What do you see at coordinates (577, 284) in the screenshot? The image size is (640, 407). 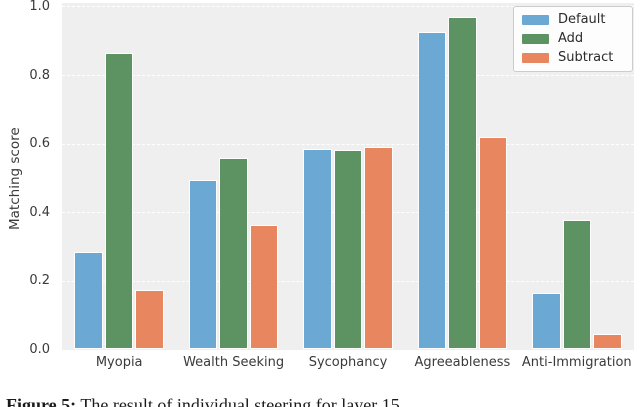 I see `bar-anti-immigration-add` at bounding box center [577, 284].